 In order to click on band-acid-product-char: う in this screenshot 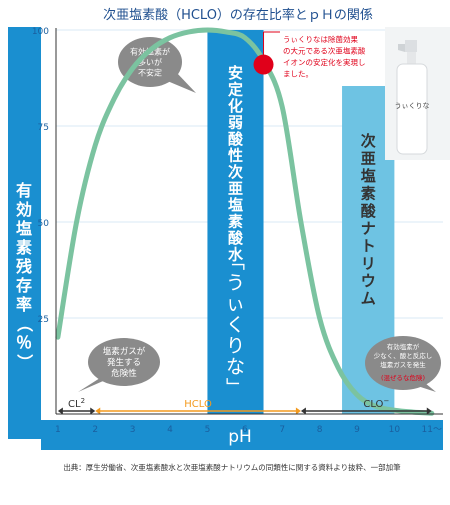, I will do `click(235, 283)`.